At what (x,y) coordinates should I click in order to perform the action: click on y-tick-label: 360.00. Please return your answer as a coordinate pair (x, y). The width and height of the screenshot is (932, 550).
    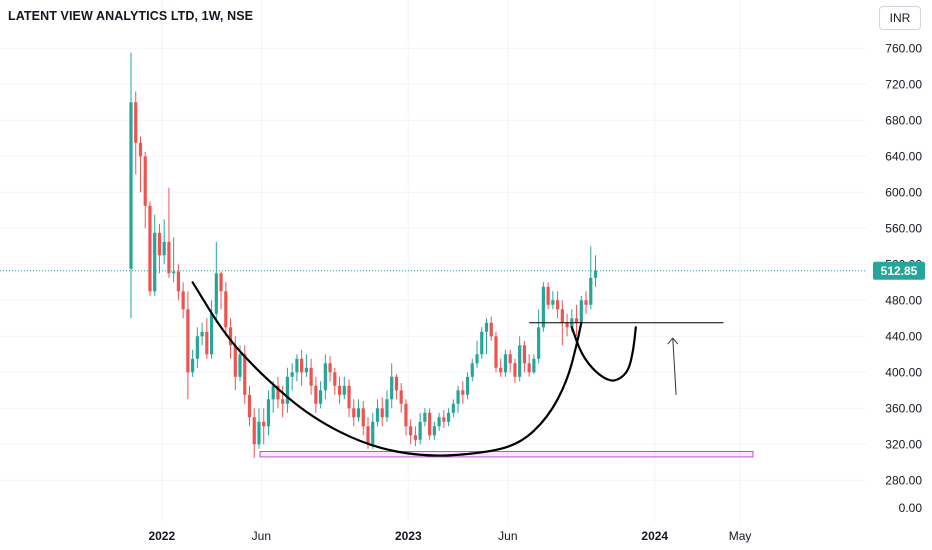
    Looking at the image, I should click on (903, 408).